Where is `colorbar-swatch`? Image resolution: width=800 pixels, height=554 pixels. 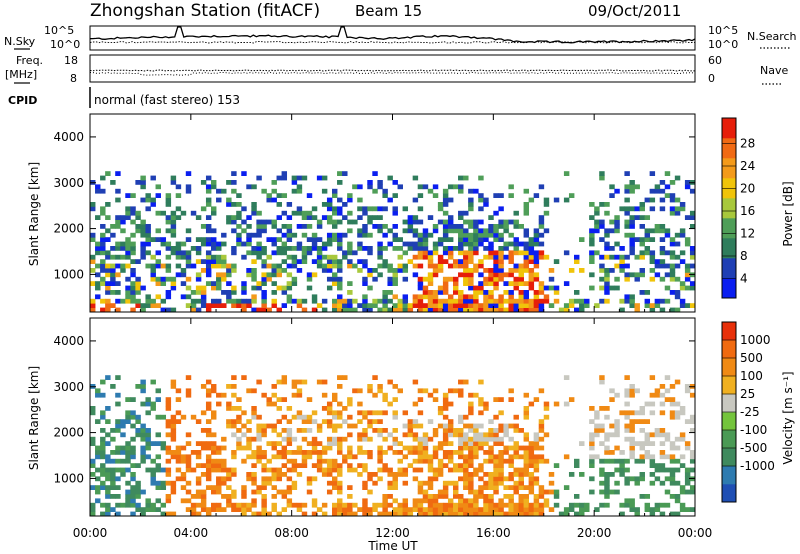 colorbar-swatch is located at coordinates (729, 128).